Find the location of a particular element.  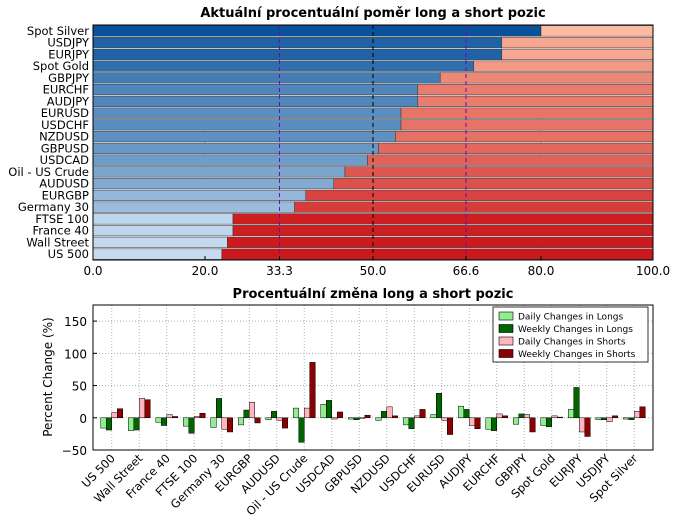

legend-label: Weekly Changes in Longs is located at coordinates (575, 330).